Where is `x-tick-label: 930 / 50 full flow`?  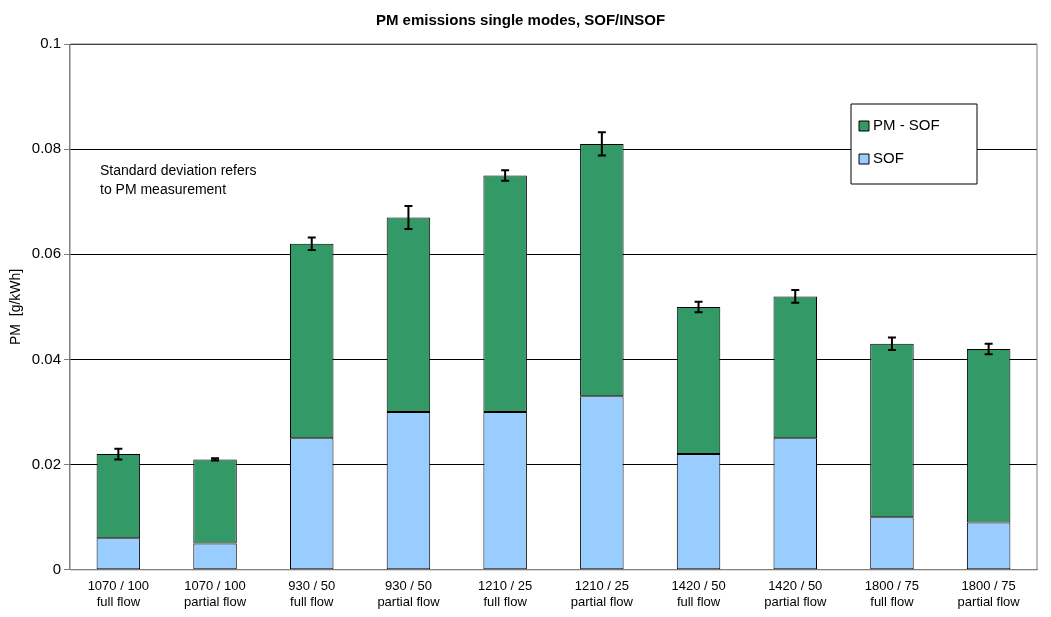 x-tick-label: 930 / 50 full flow is located at coordinates (312, 593).